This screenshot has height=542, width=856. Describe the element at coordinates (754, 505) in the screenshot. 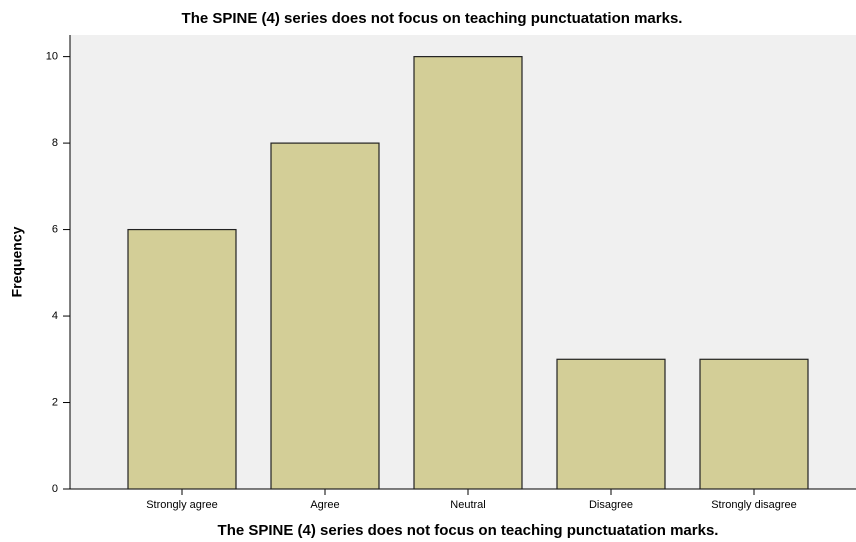

I see `x-tick-label: Strongly disagree` at that location.